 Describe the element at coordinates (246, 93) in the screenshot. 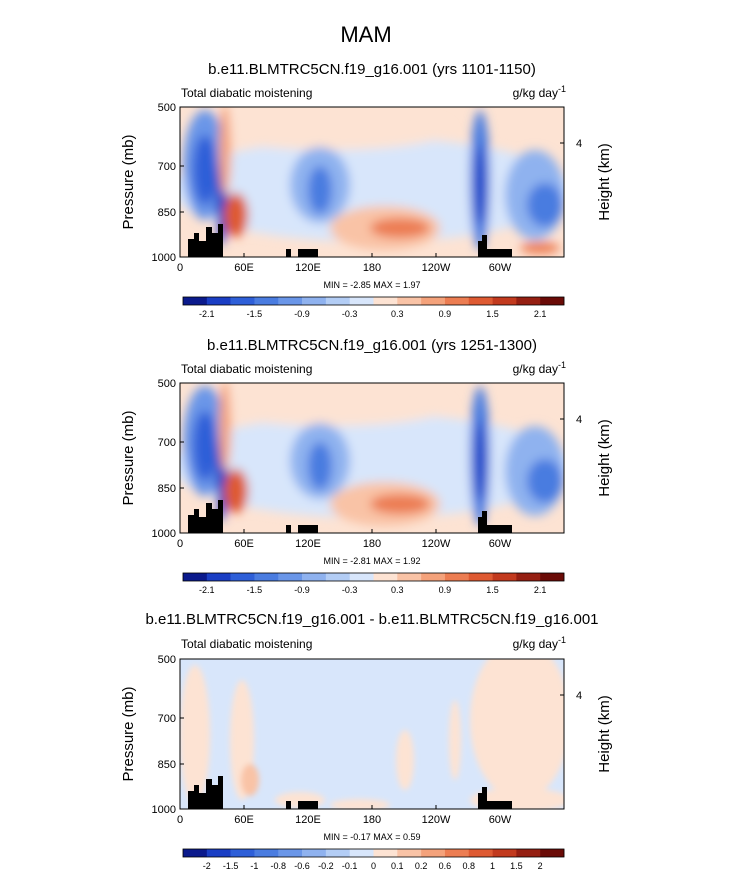

I see `variable-label: Total diabatic moistening` at that location.